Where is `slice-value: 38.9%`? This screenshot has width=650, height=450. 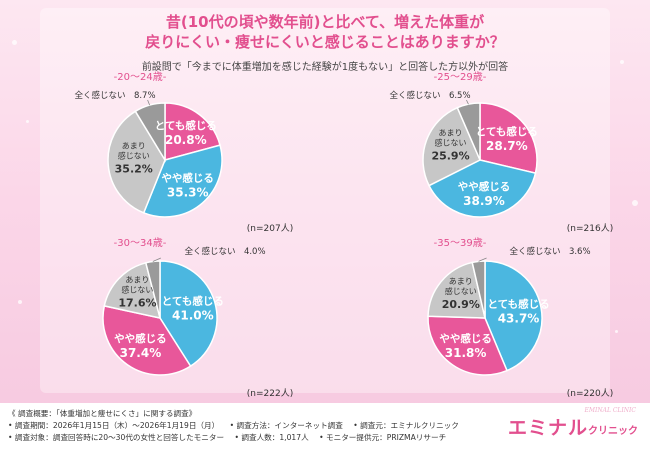 slice-value: 38.9% is located at coordinates (484, 201).